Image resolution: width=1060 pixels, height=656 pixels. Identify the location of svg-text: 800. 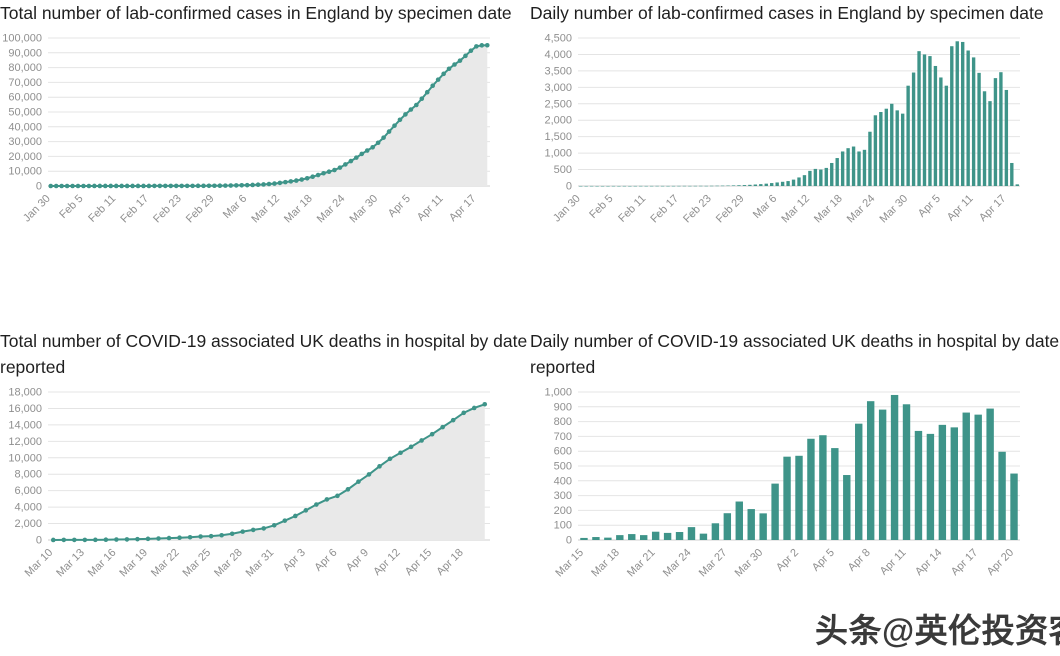
(563, 422).